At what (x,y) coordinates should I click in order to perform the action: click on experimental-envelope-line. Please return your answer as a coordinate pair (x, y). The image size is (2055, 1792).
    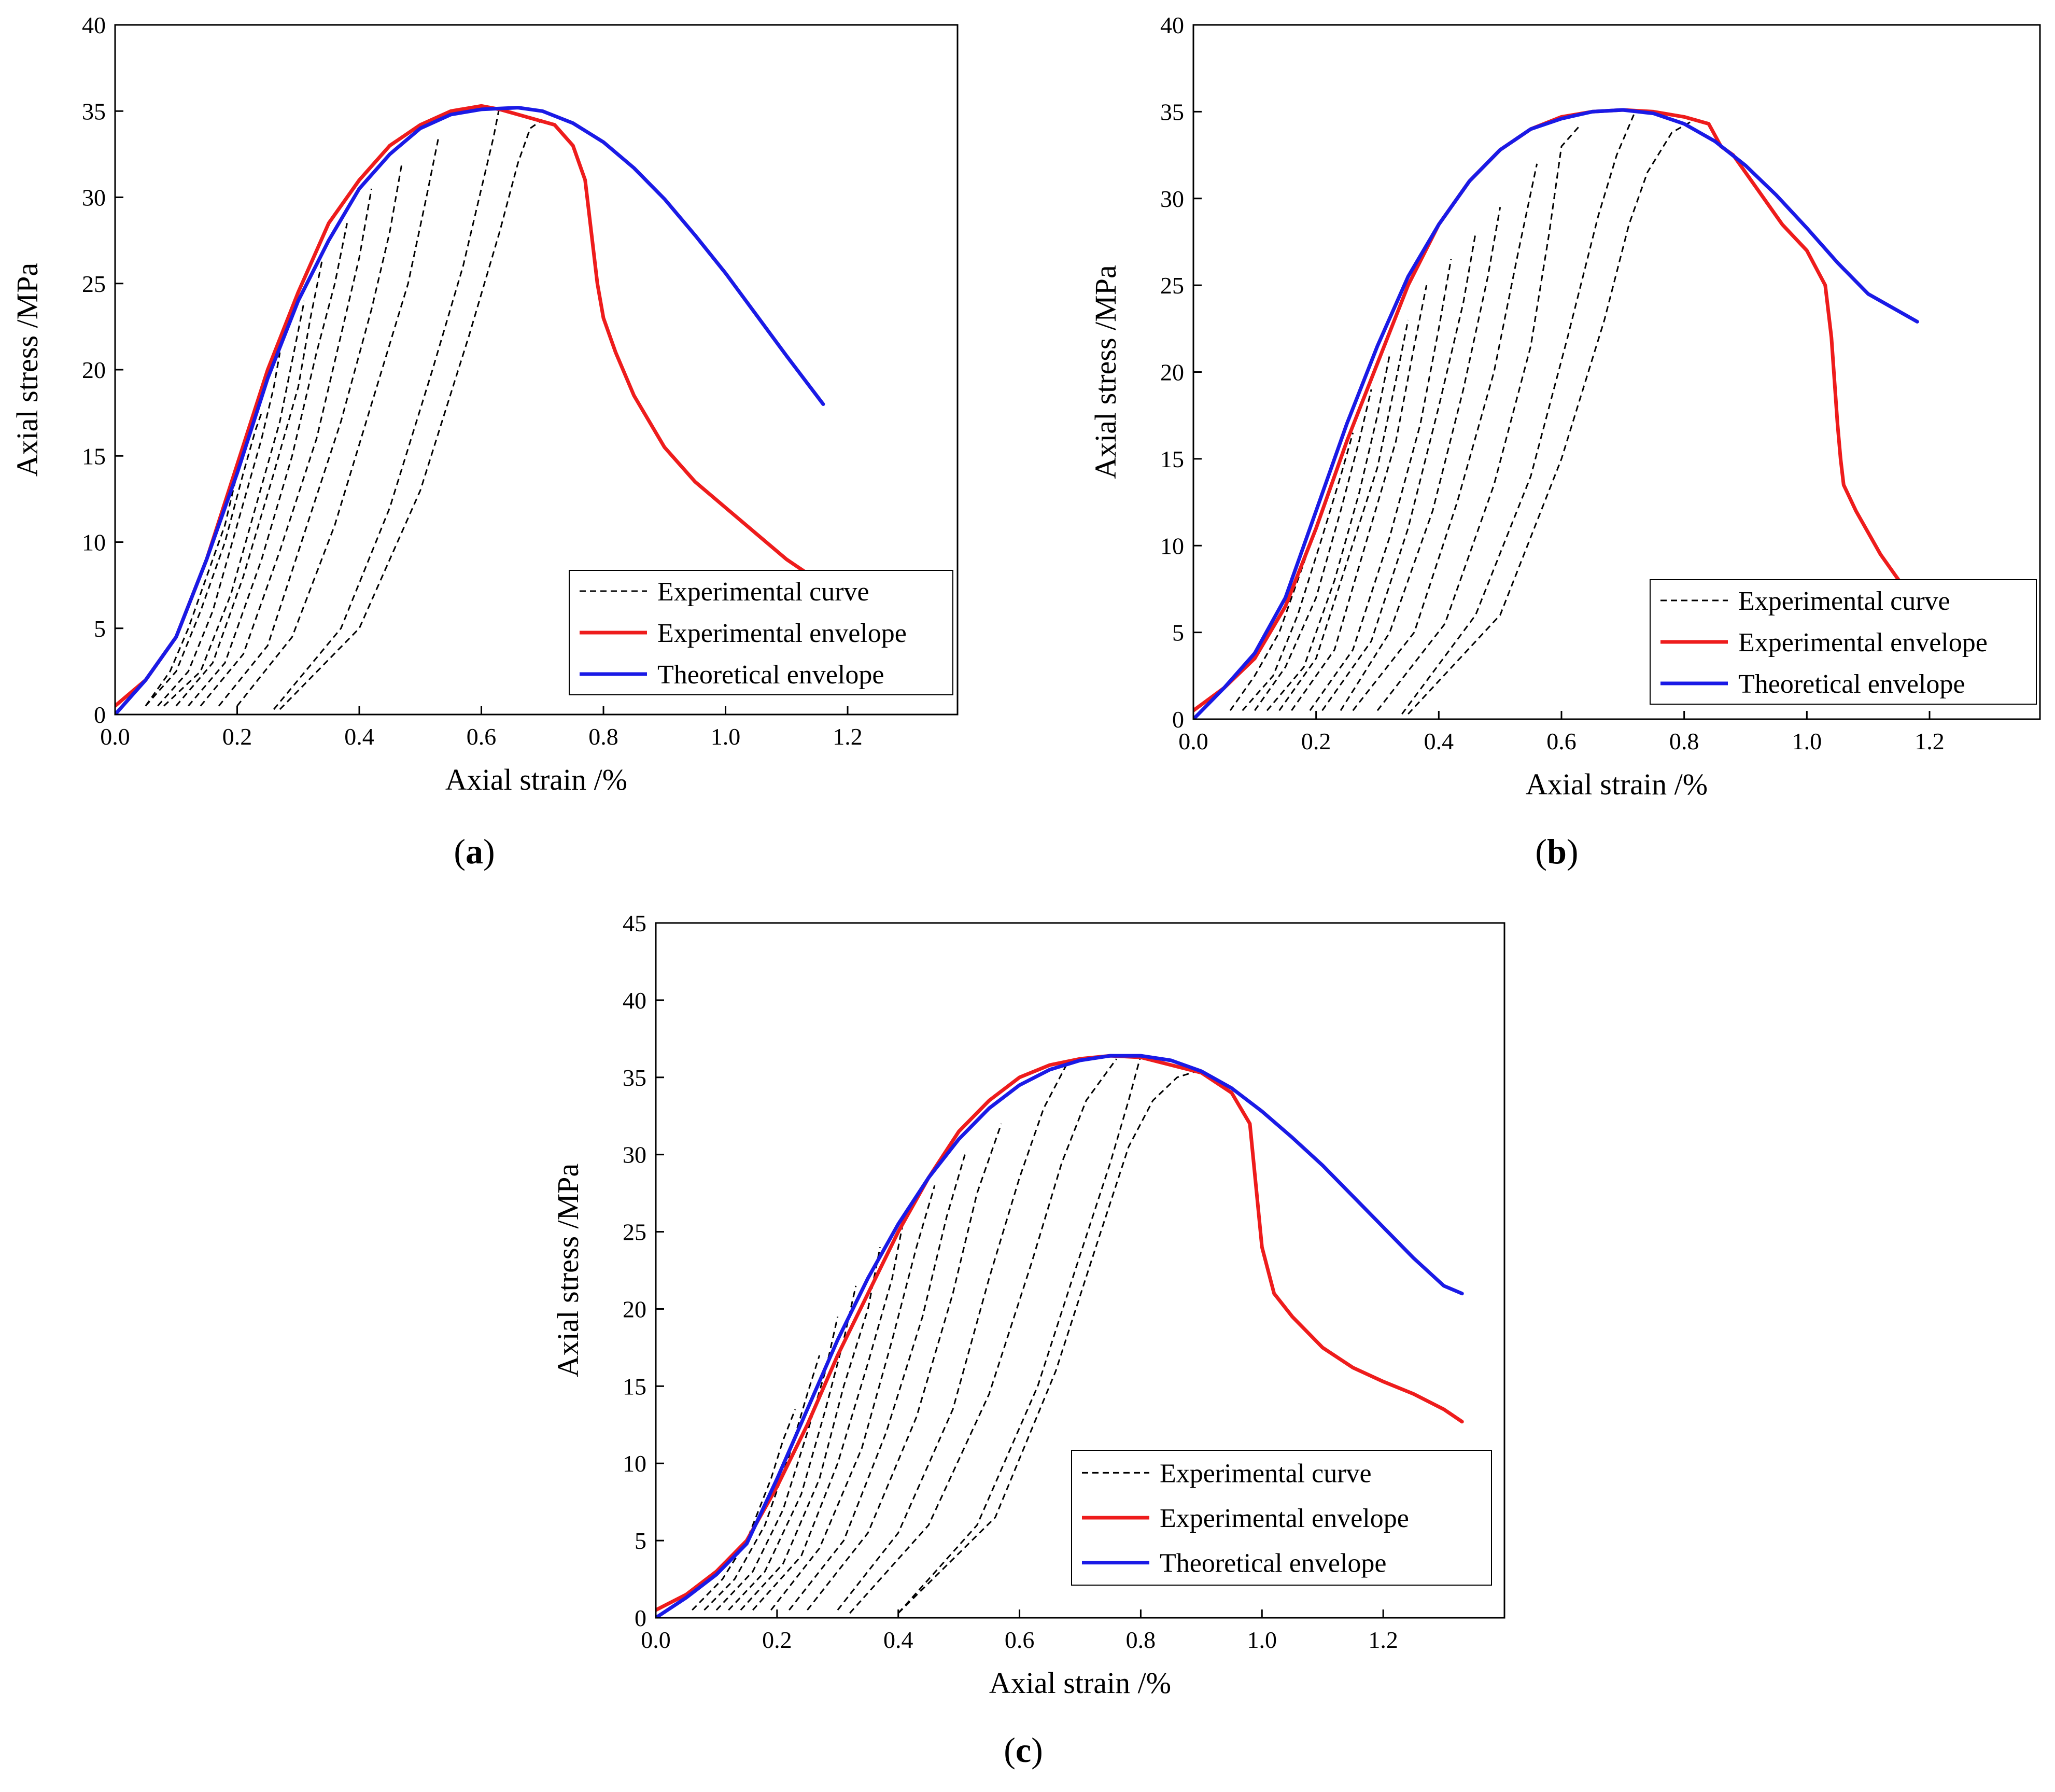
    Looking at the image, I should click on (467, 406).